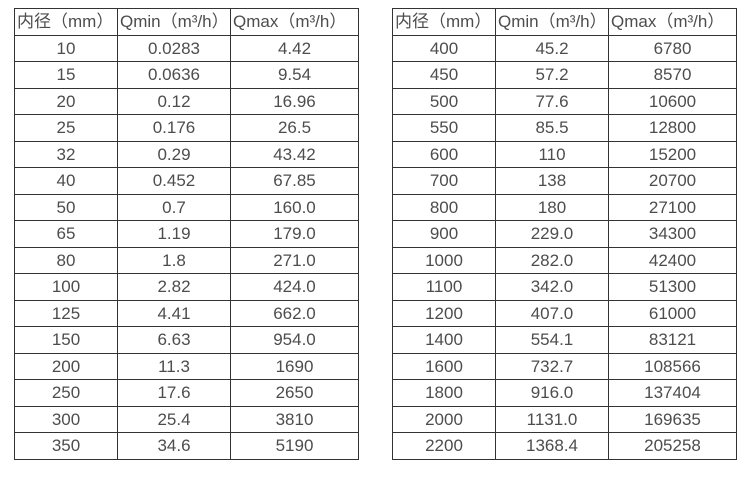 This screenshot has width=750, height=483. What do you see at coordinates (672, 22) in the screenshot?
I see `column-header: Qmax（m³/h）` at bounding box center [672, 22].